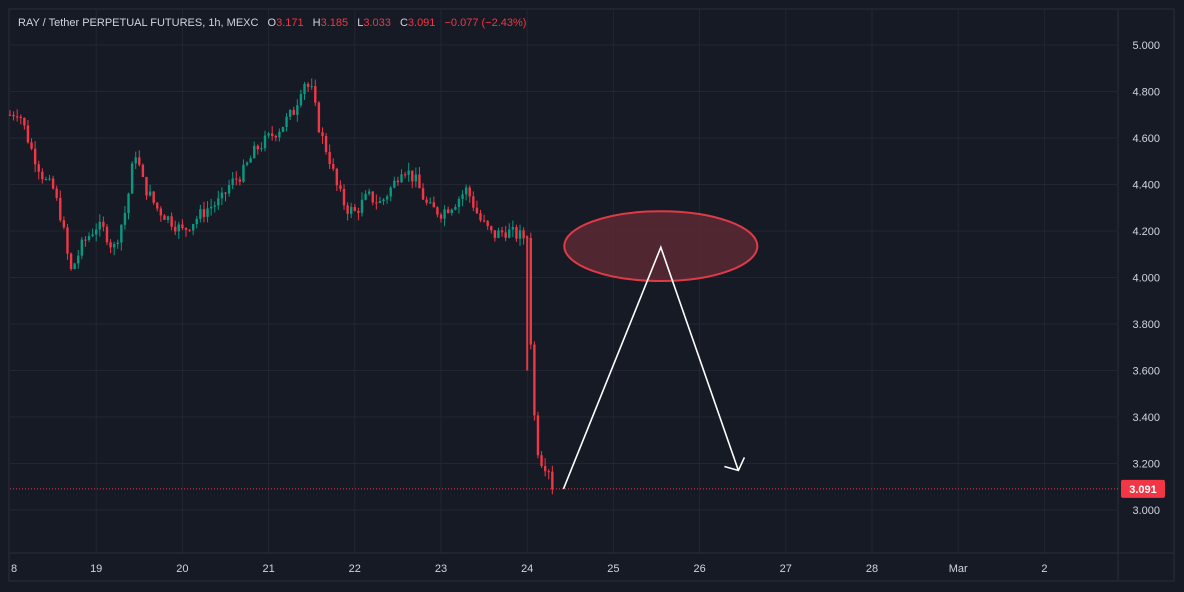 The height and width of the screenshot is (592, 1184). What do you see at coordinates (872, 569) in the screenshot?
I see `x-tick-label: 28` at bounding box center [872, 569].